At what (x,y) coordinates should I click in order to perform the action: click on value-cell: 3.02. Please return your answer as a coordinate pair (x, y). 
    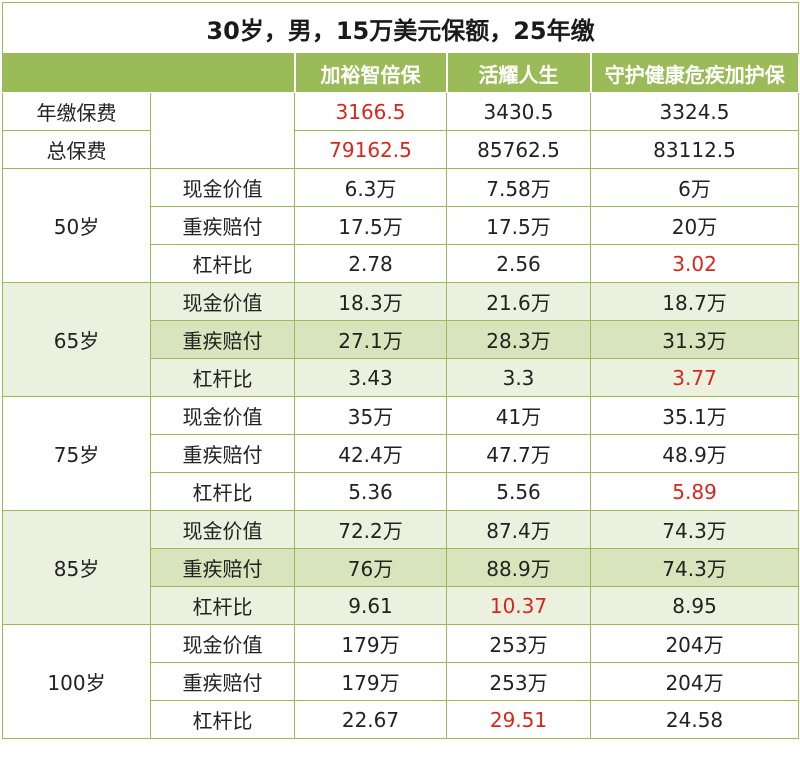
    Looking at the image, I should click on (694, 263).